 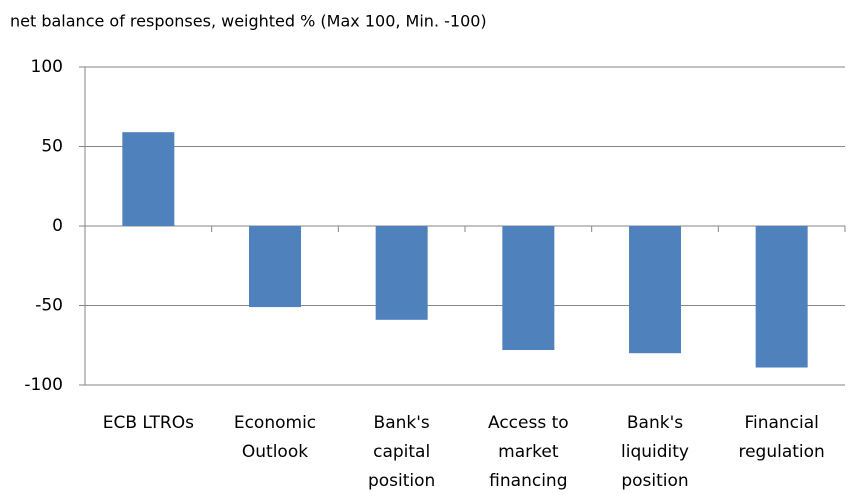 I want to click on x-tick-label-line: capital, so click(x=401, y=452).